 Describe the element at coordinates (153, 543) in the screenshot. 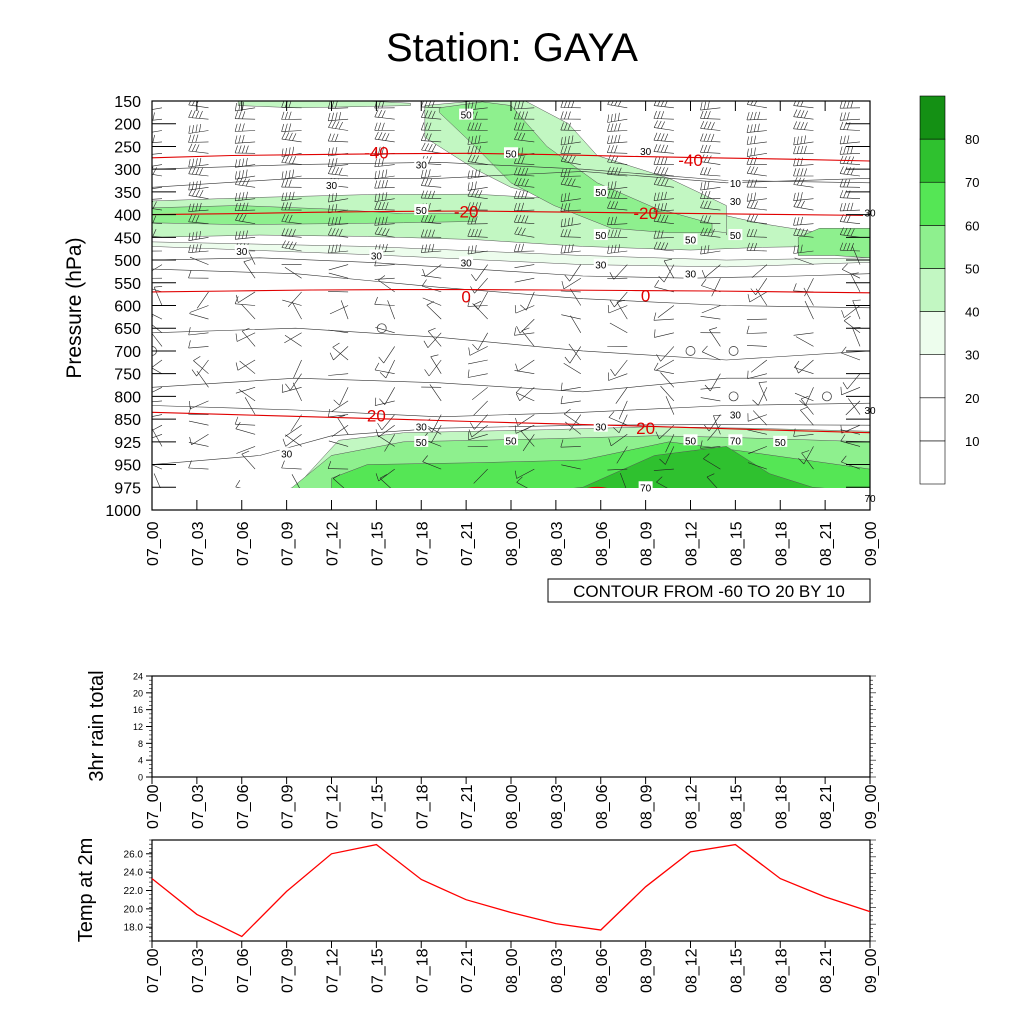

I see `x-tick-label: 07_00` at that location.